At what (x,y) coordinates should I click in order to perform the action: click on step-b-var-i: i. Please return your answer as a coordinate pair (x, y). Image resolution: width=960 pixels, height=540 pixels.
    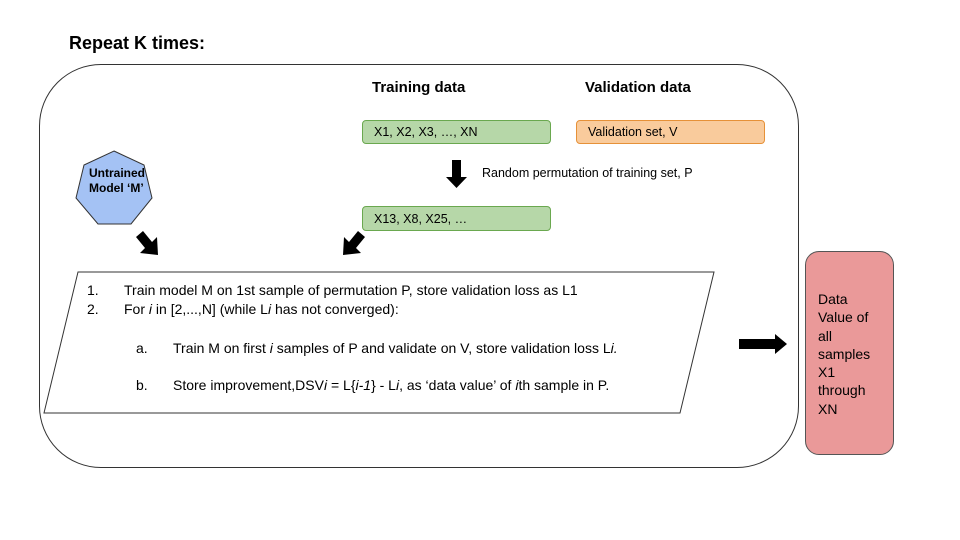
    Looking at the image, I should click on (325, 385).